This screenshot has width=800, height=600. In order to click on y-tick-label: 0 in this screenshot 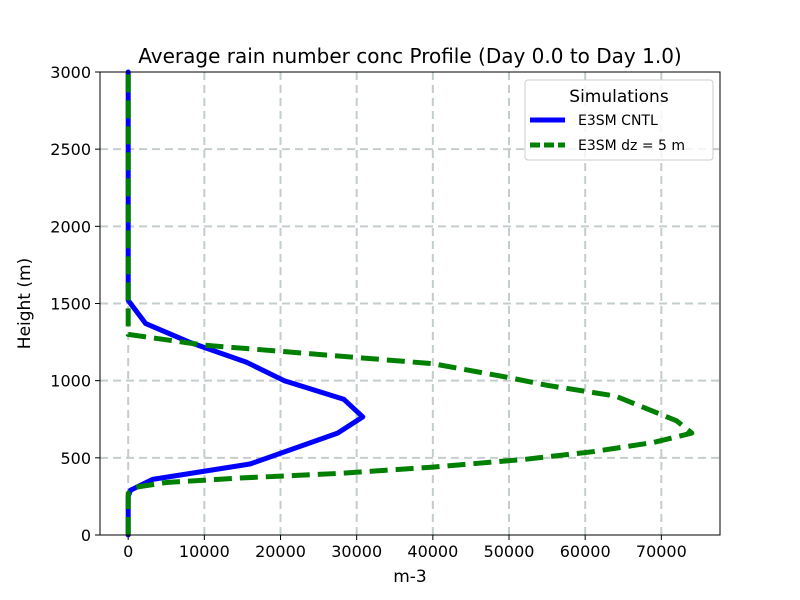, I will do `click(86, 535)`.